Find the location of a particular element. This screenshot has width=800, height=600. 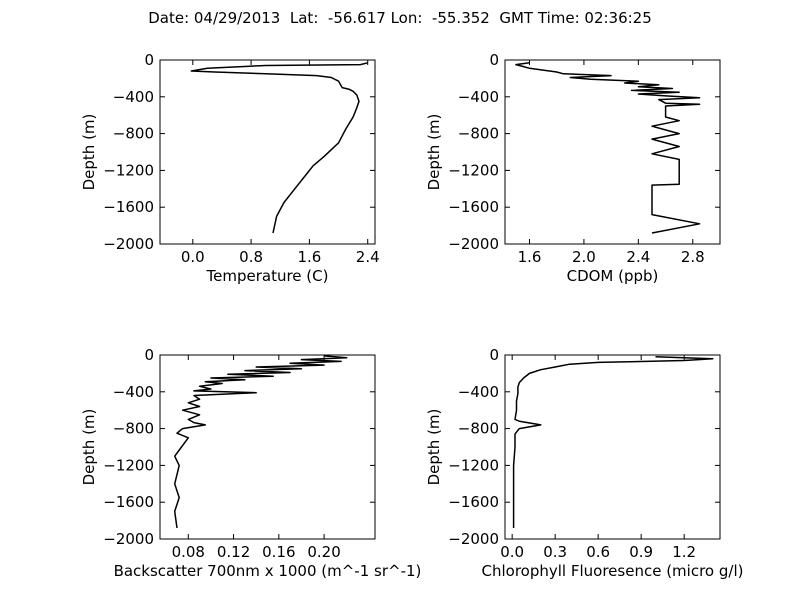

temperature-axes-frame is located at coordinates (267, 152).